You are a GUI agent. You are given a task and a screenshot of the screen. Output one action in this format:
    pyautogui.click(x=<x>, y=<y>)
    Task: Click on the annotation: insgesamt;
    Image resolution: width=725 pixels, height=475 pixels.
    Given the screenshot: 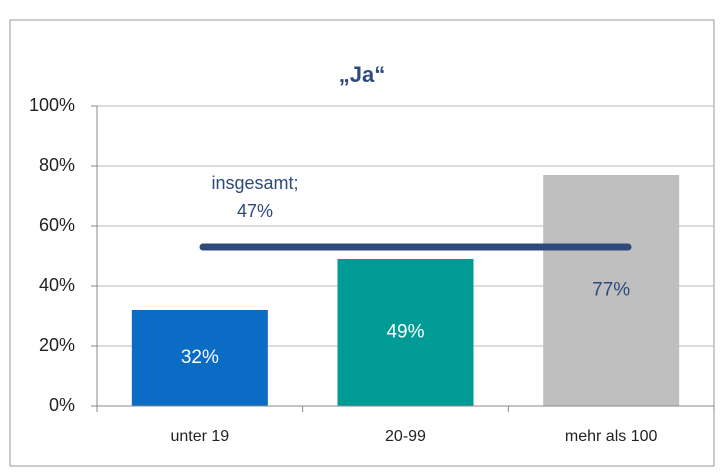 What is the action you would take?
    pyautogui.click(x=254, y=183)
    